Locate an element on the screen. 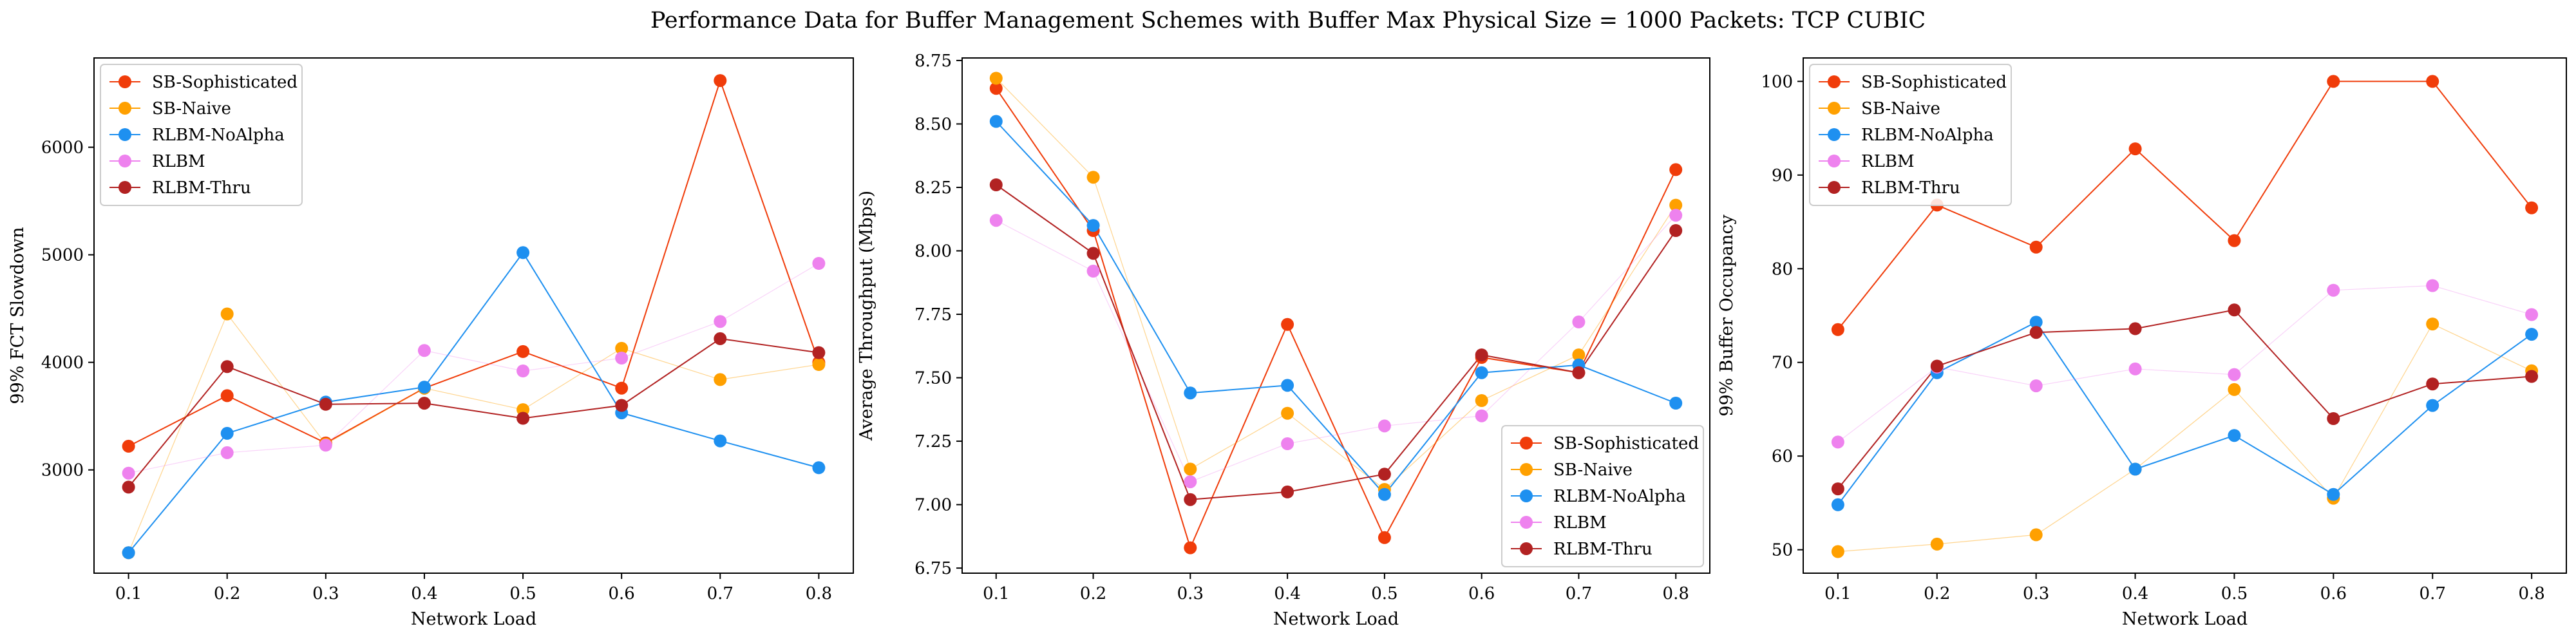 The width and height of the screenshot is (2576, 644). y-tick-label: 4000 is located at coordinates (62, 364).